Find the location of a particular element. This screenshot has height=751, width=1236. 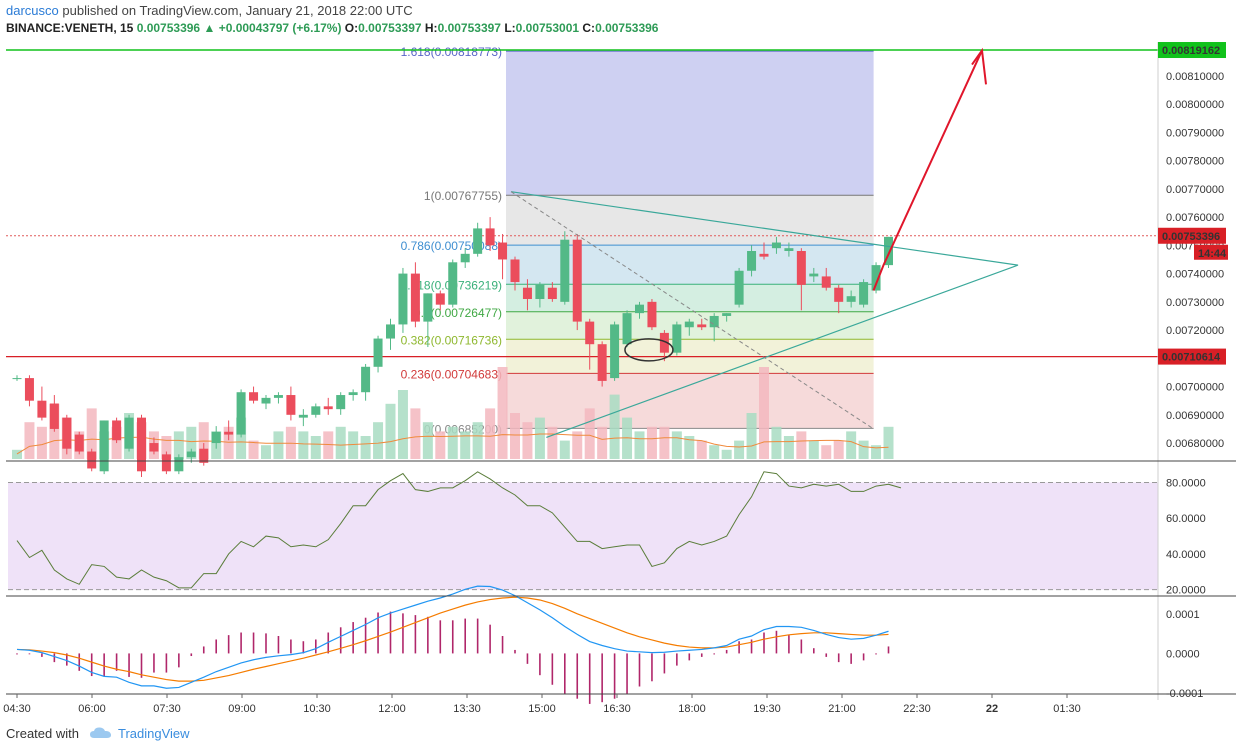

green-level-tag-bg is located at coordinates (1192, 50).